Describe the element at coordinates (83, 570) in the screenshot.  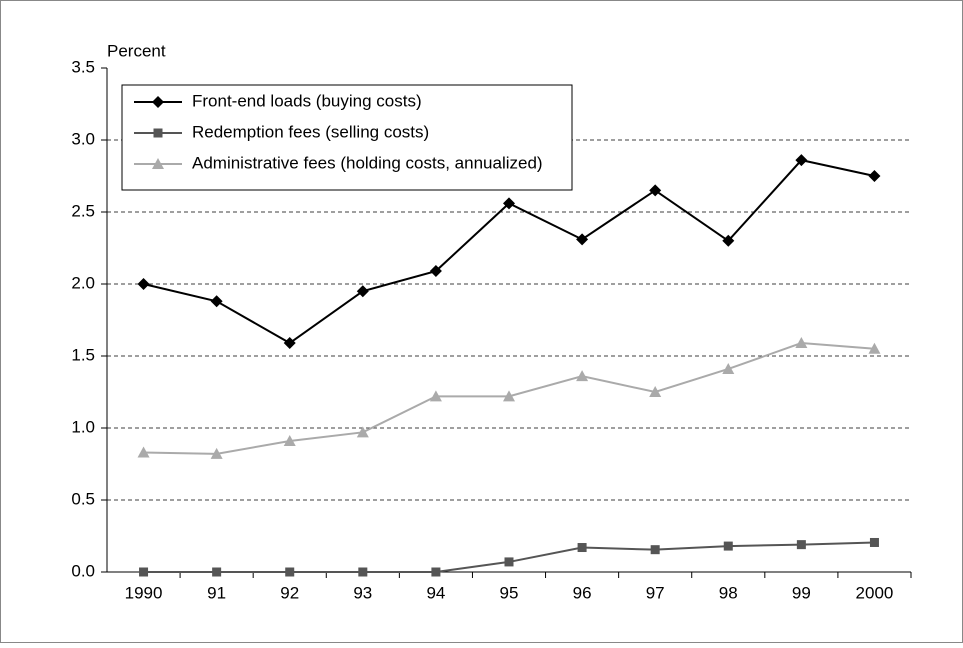
I see `y-tick-label: 0.0` at that location.